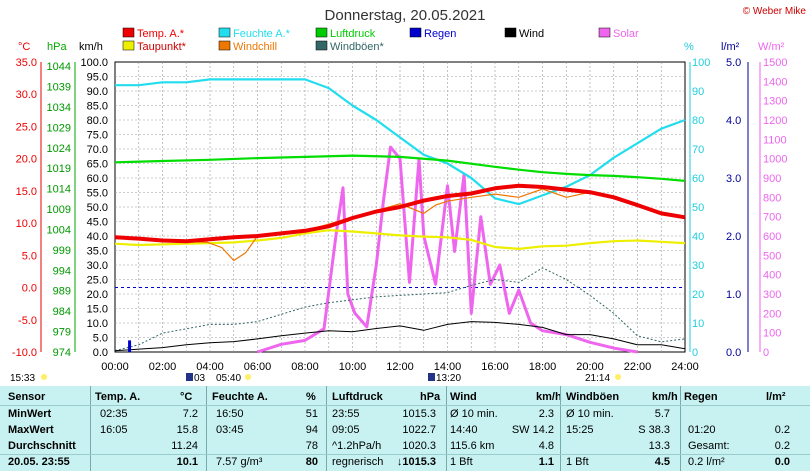  Describe the element at coordinates (495, 367) in the screenshot. I see `x-tick: 16:00` at that location.